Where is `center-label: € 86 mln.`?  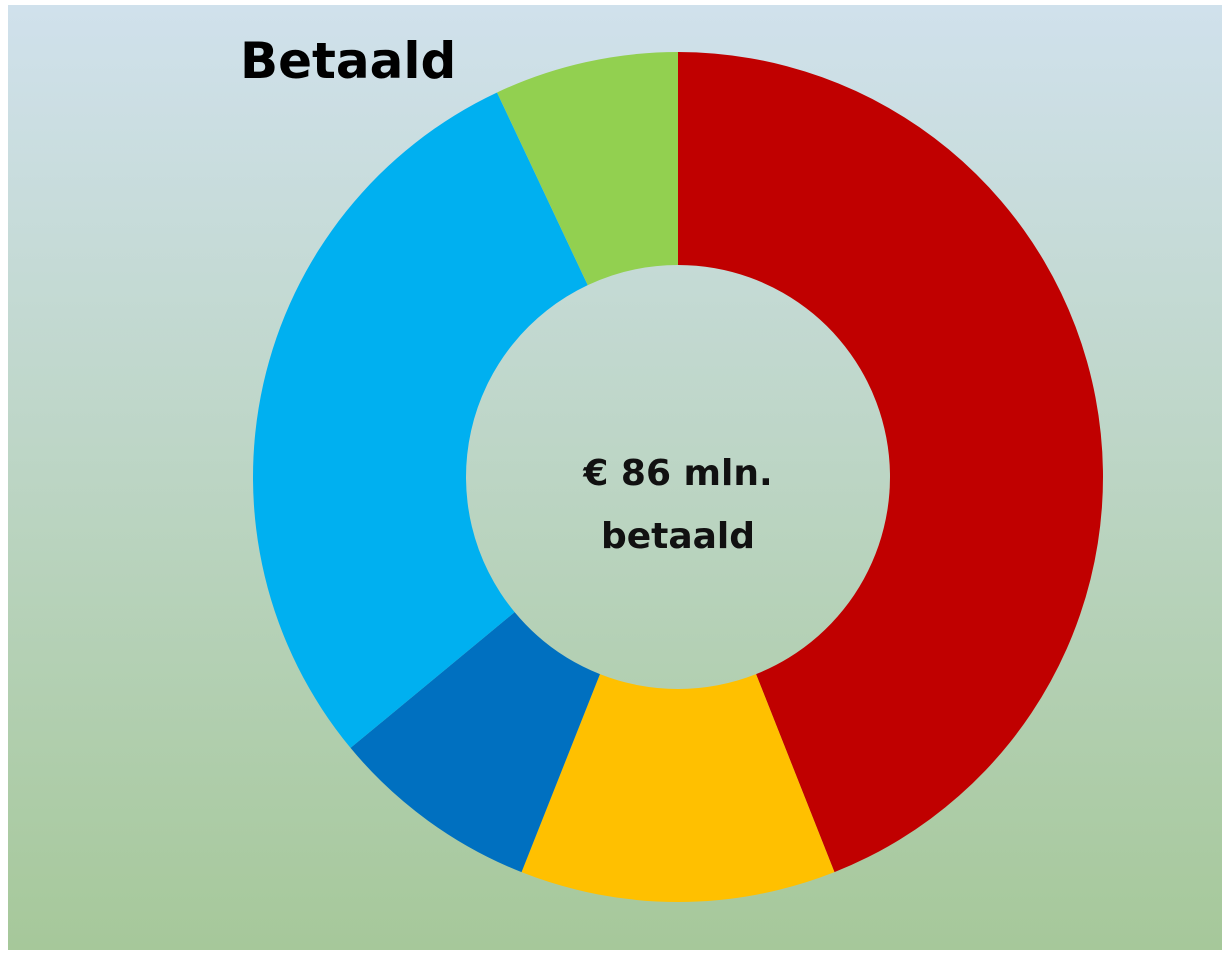
center-label: € 86 mln. is located at coordinates (677, 473).